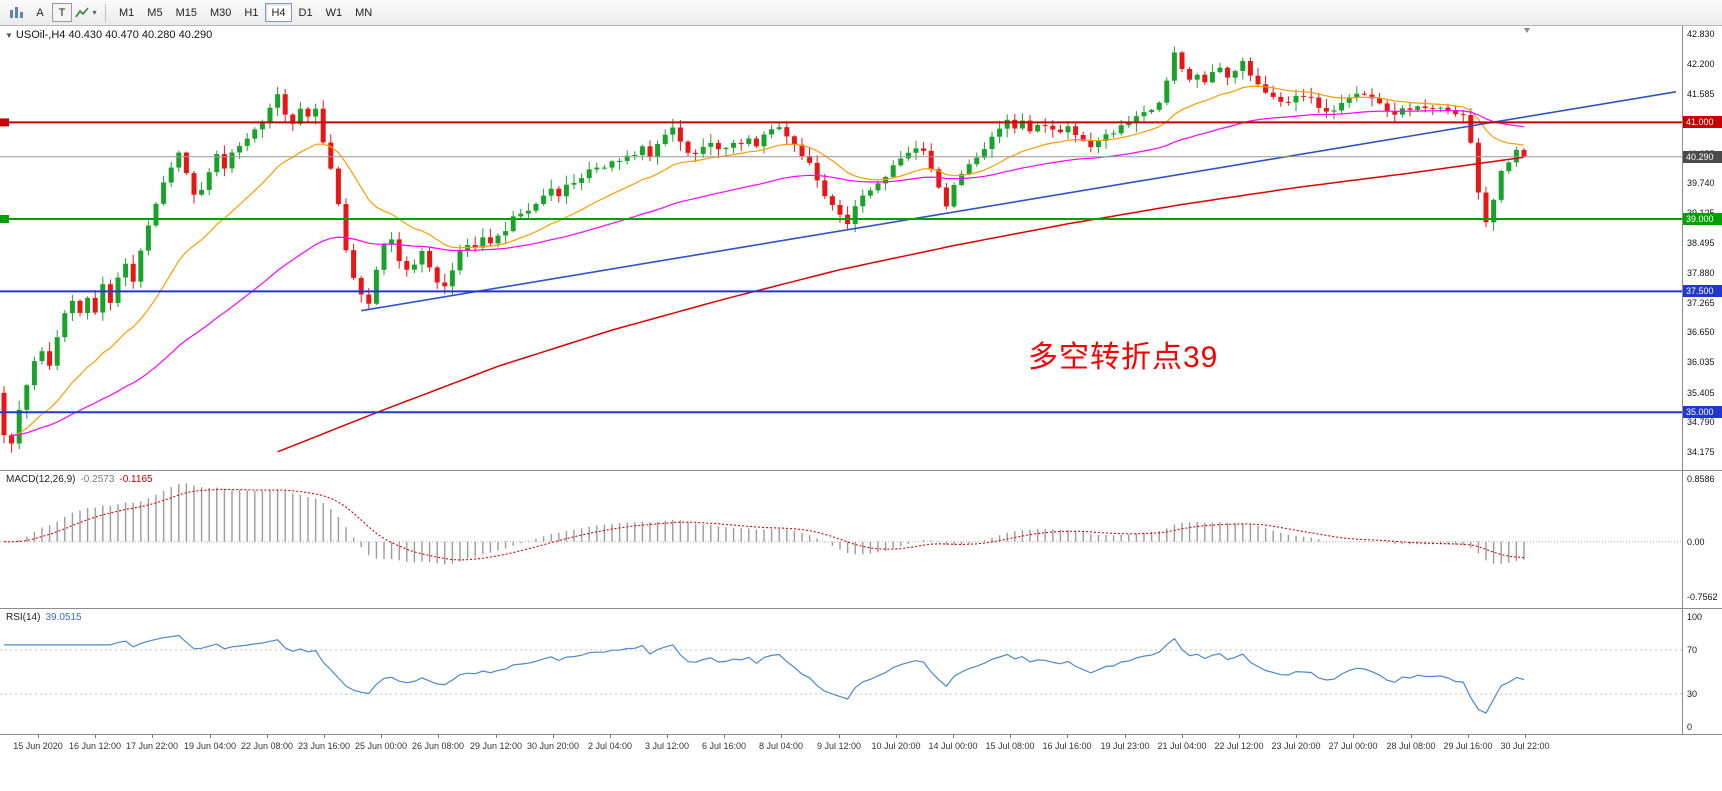 This screenshot has height=791, width=1722. Describe the element at coordinates (1701, 452) in the screenshot. I see `price-tick-label: 34.175` at that location.